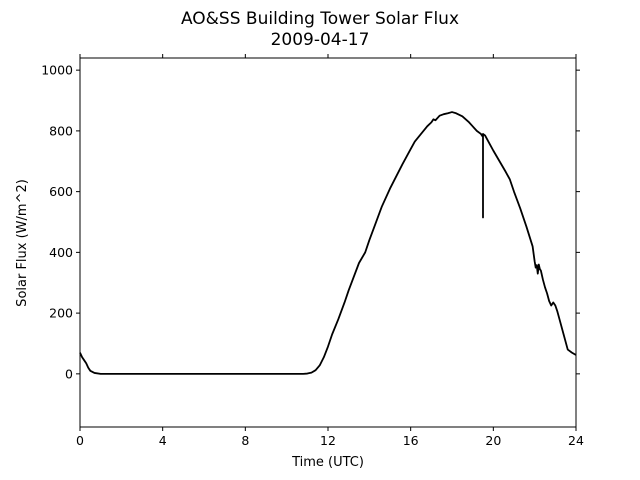 This screenshot has height=480, width=640. I want to click on x-tick-label: 4, so click(163, 440).